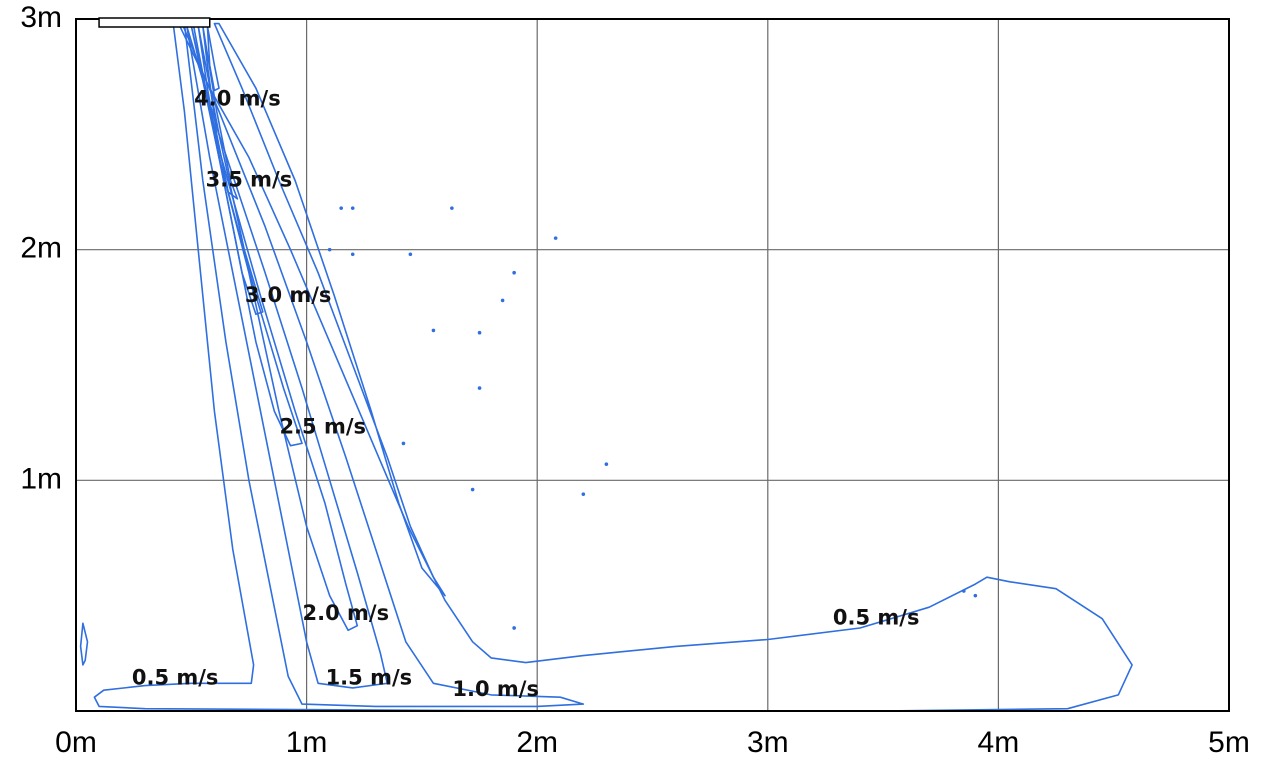 The height and width of the screenshot is (758, 1267). What do you see at coordinates (346, 613) in the screenshot?
I see `contour-label-4: 2.0 m/s` at bounding box center [346, 613].